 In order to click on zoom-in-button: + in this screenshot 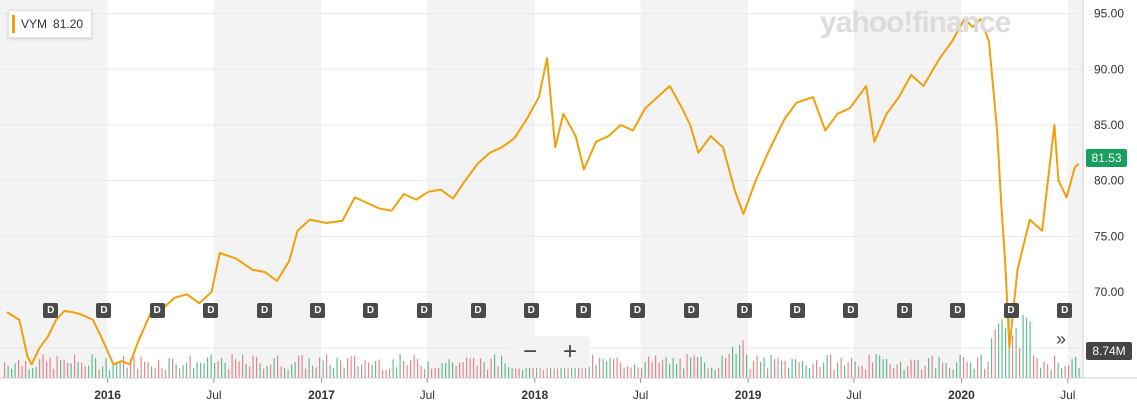, I will do `click(569, 351)`.